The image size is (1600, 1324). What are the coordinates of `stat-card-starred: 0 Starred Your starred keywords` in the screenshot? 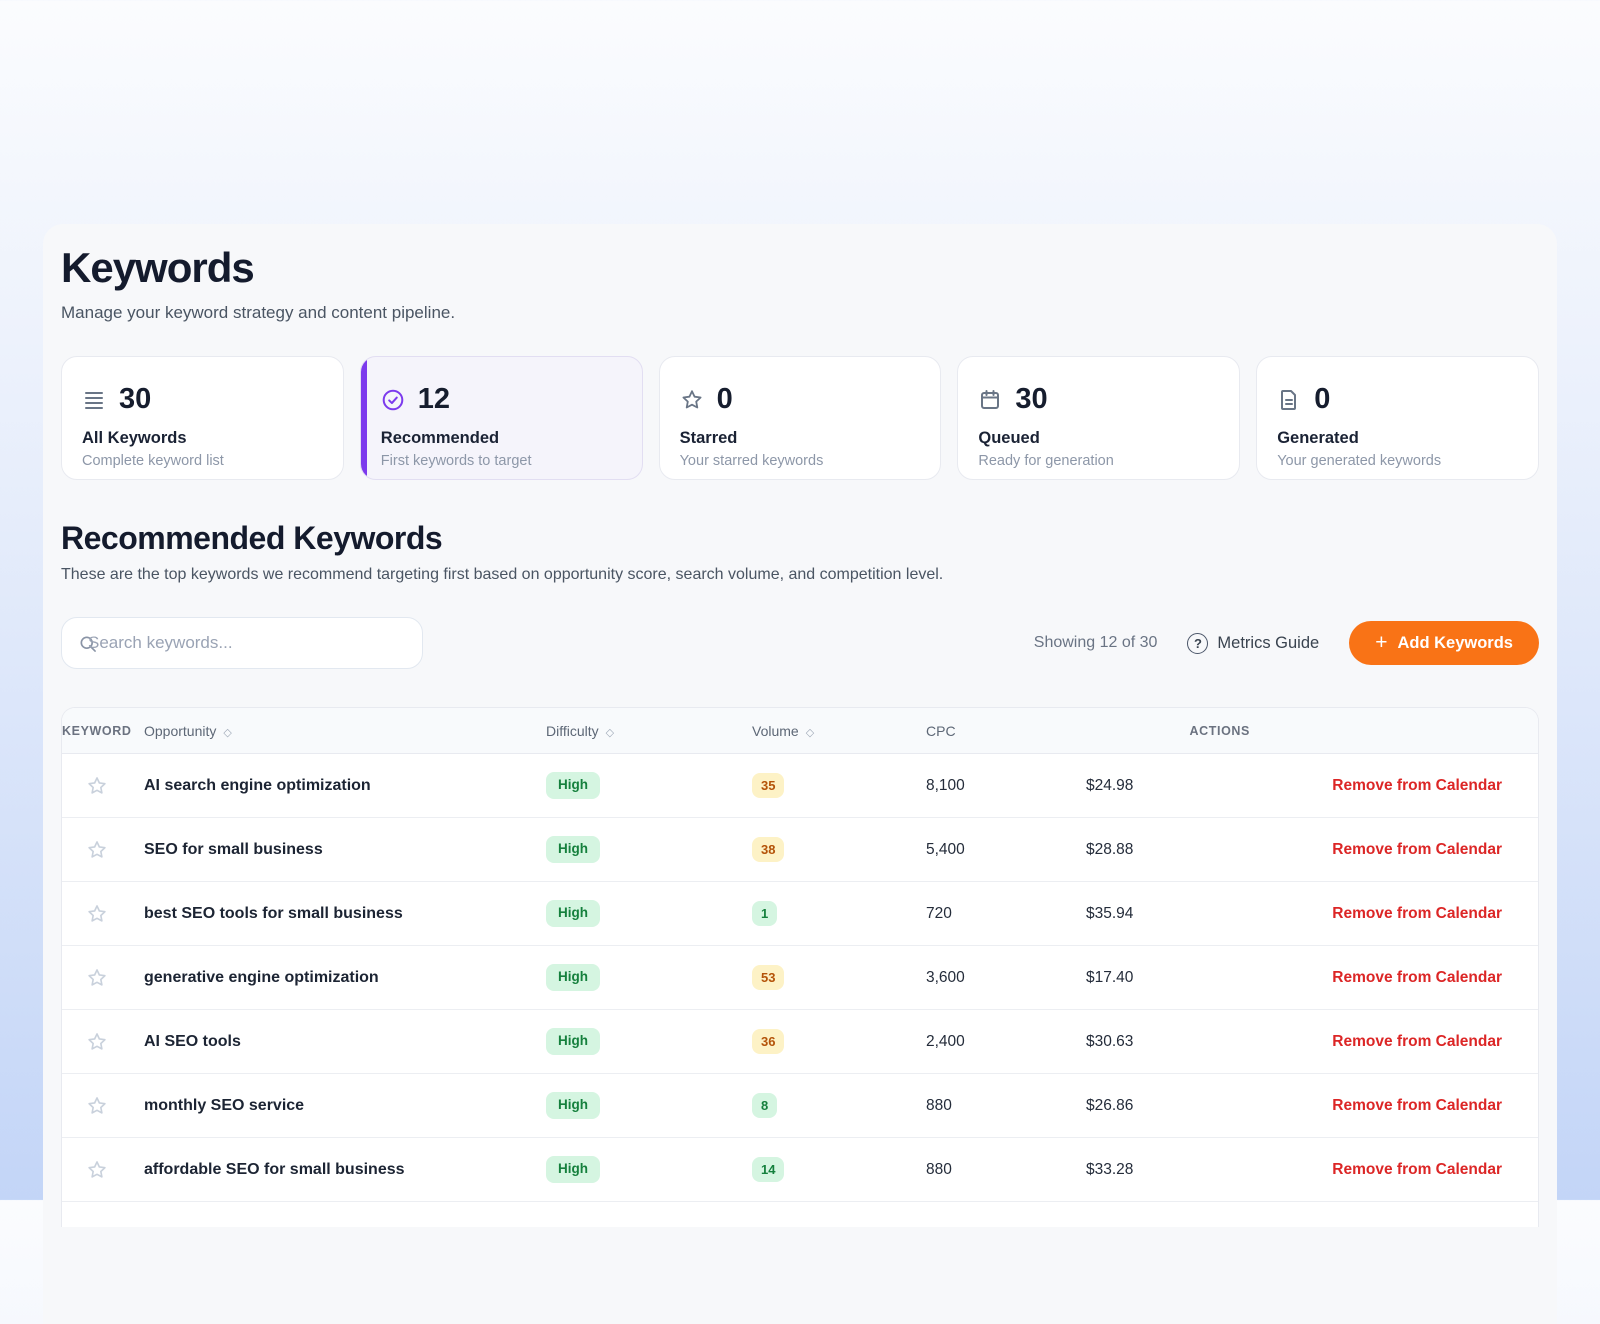 It's located at (800, 418).